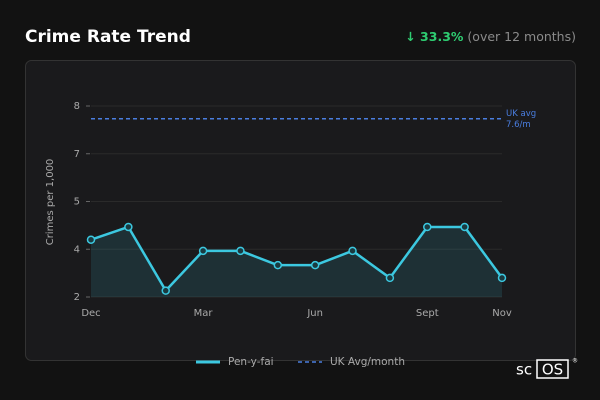  I want to click on x-tick-label: Mar, so click(204, 313).